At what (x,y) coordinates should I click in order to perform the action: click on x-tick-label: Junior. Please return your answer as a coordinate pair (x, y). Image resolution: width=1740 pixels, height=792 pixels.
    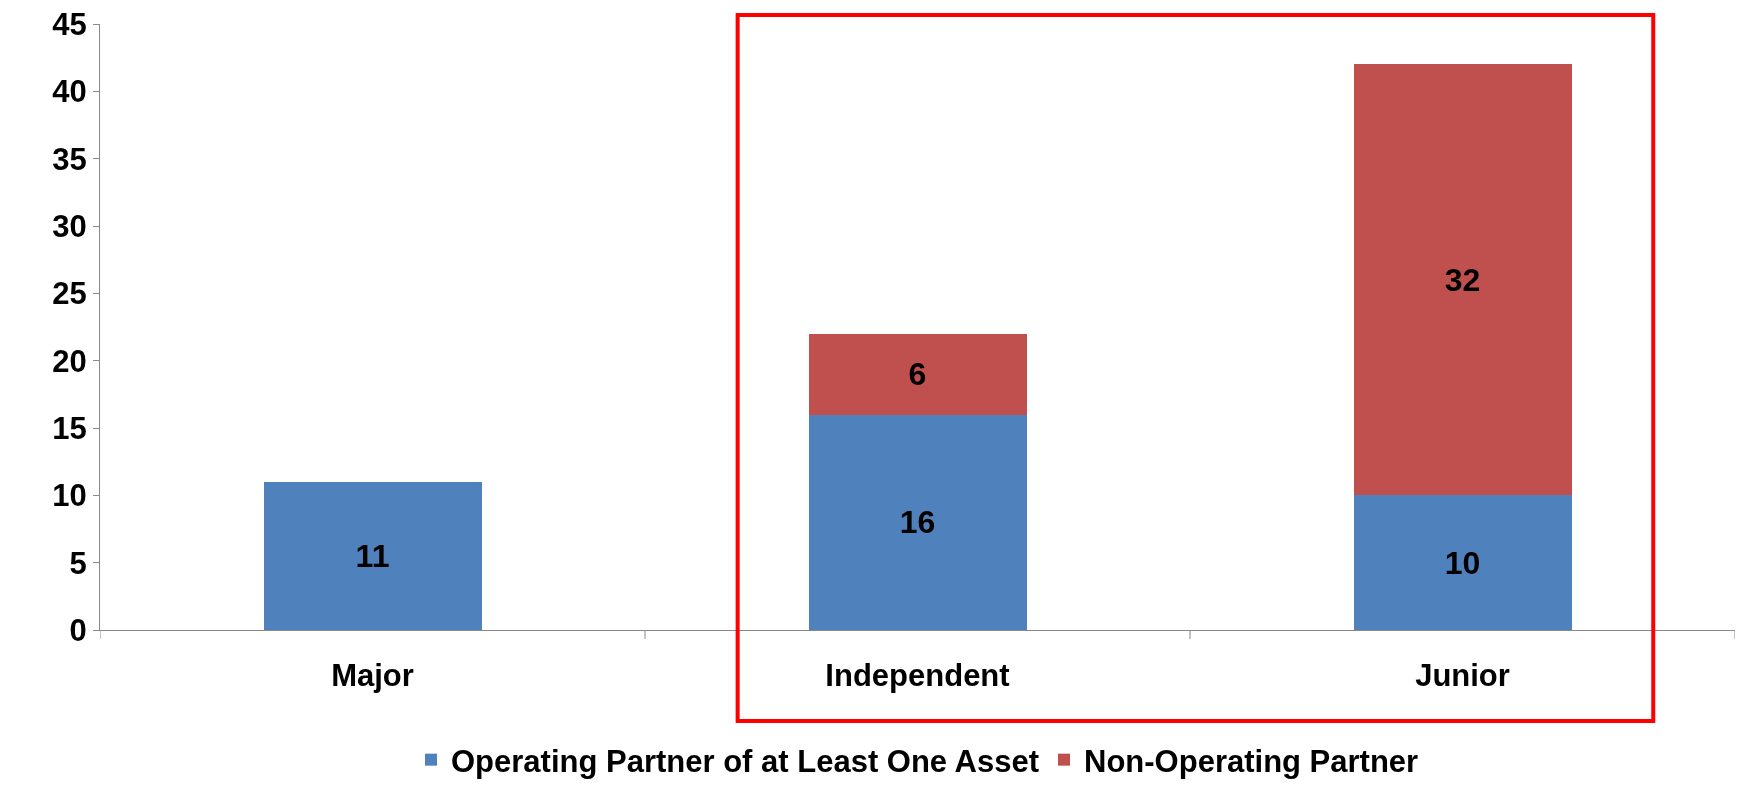
    Looking at the image, I should click on (1462, 676).